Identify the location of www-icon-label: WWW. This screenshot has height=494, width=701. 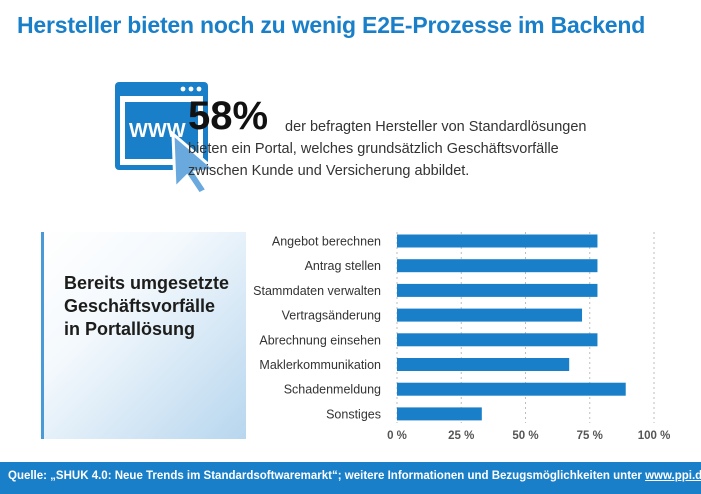
(157, 131).